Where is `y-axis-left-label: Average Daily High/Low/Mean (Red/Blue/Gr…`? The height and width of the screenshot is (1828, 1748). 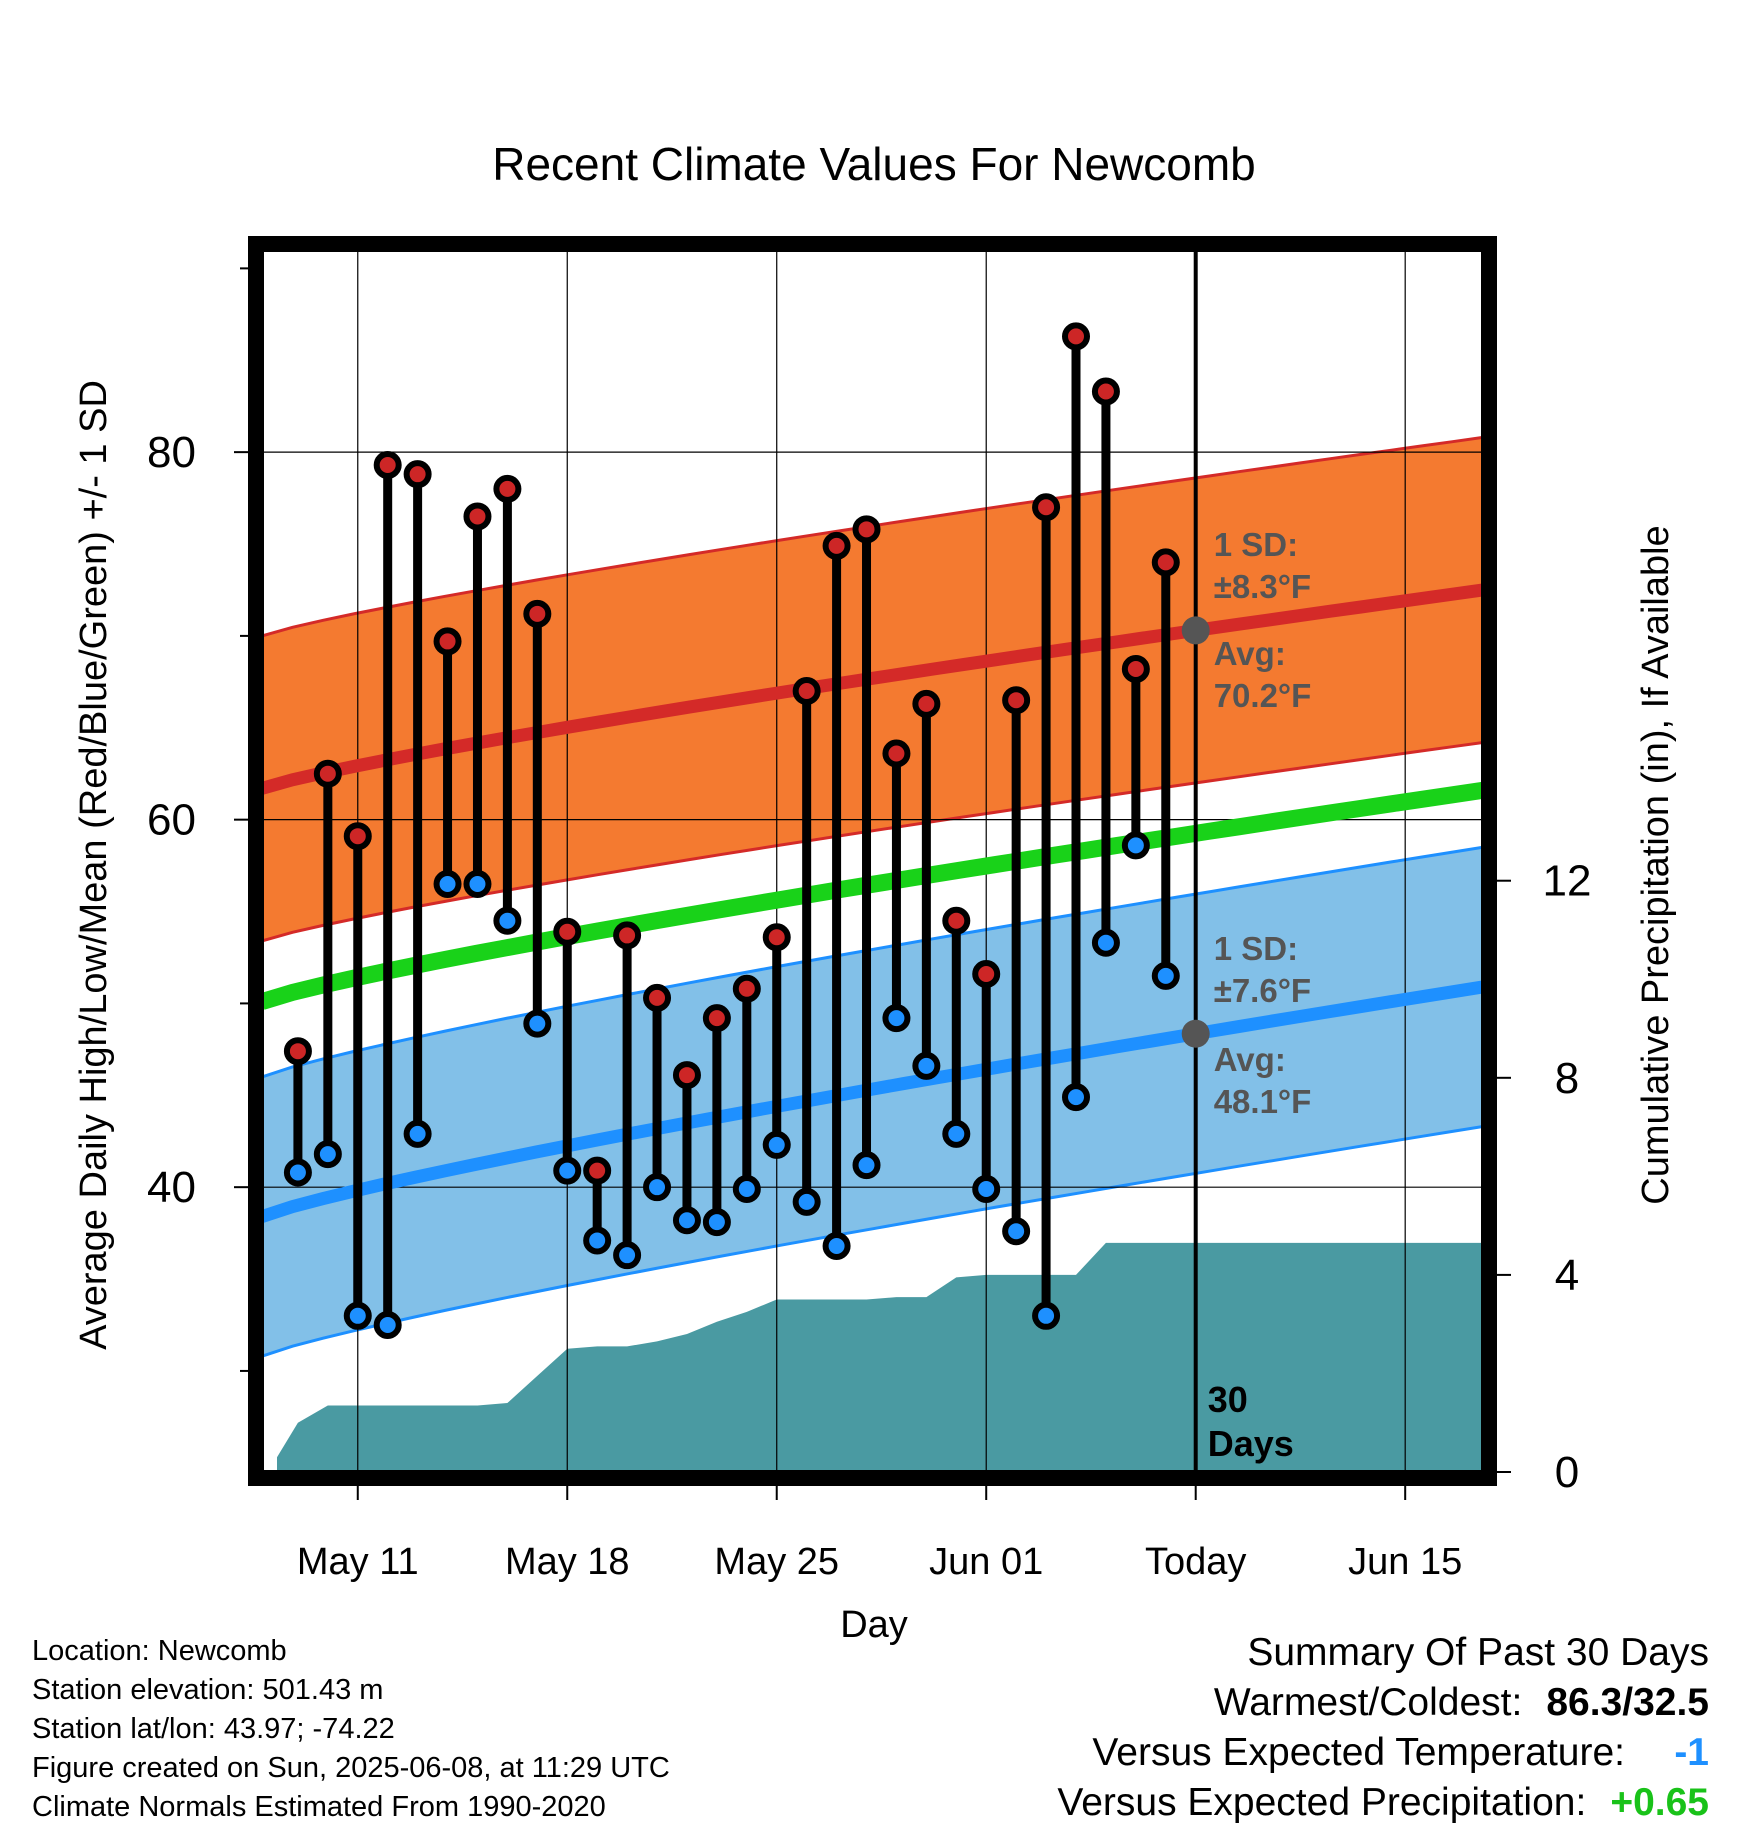 y-axis-left-label: Average Daily High/Low/Mean (Red/Blue/Gr… is located at coordinates (94, 865).